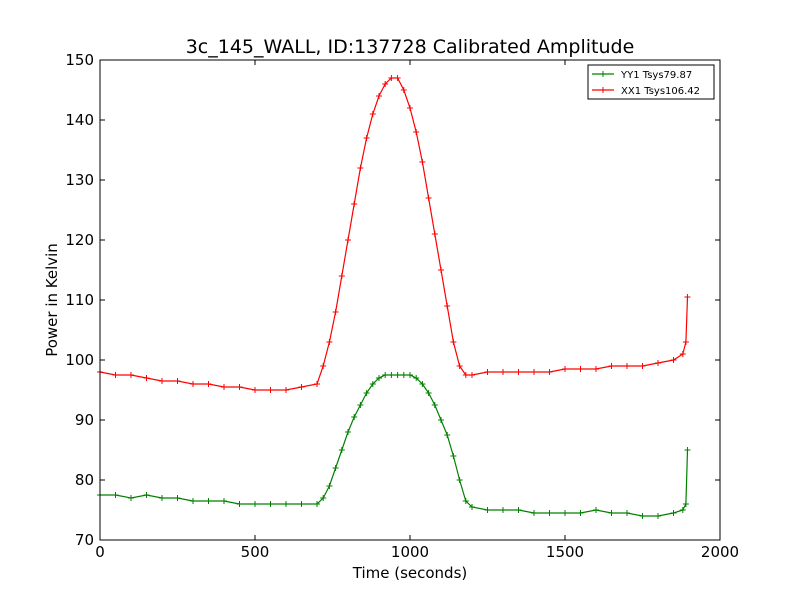  I want to click on x-axis-label: Time (seconds), so click(410, 573).